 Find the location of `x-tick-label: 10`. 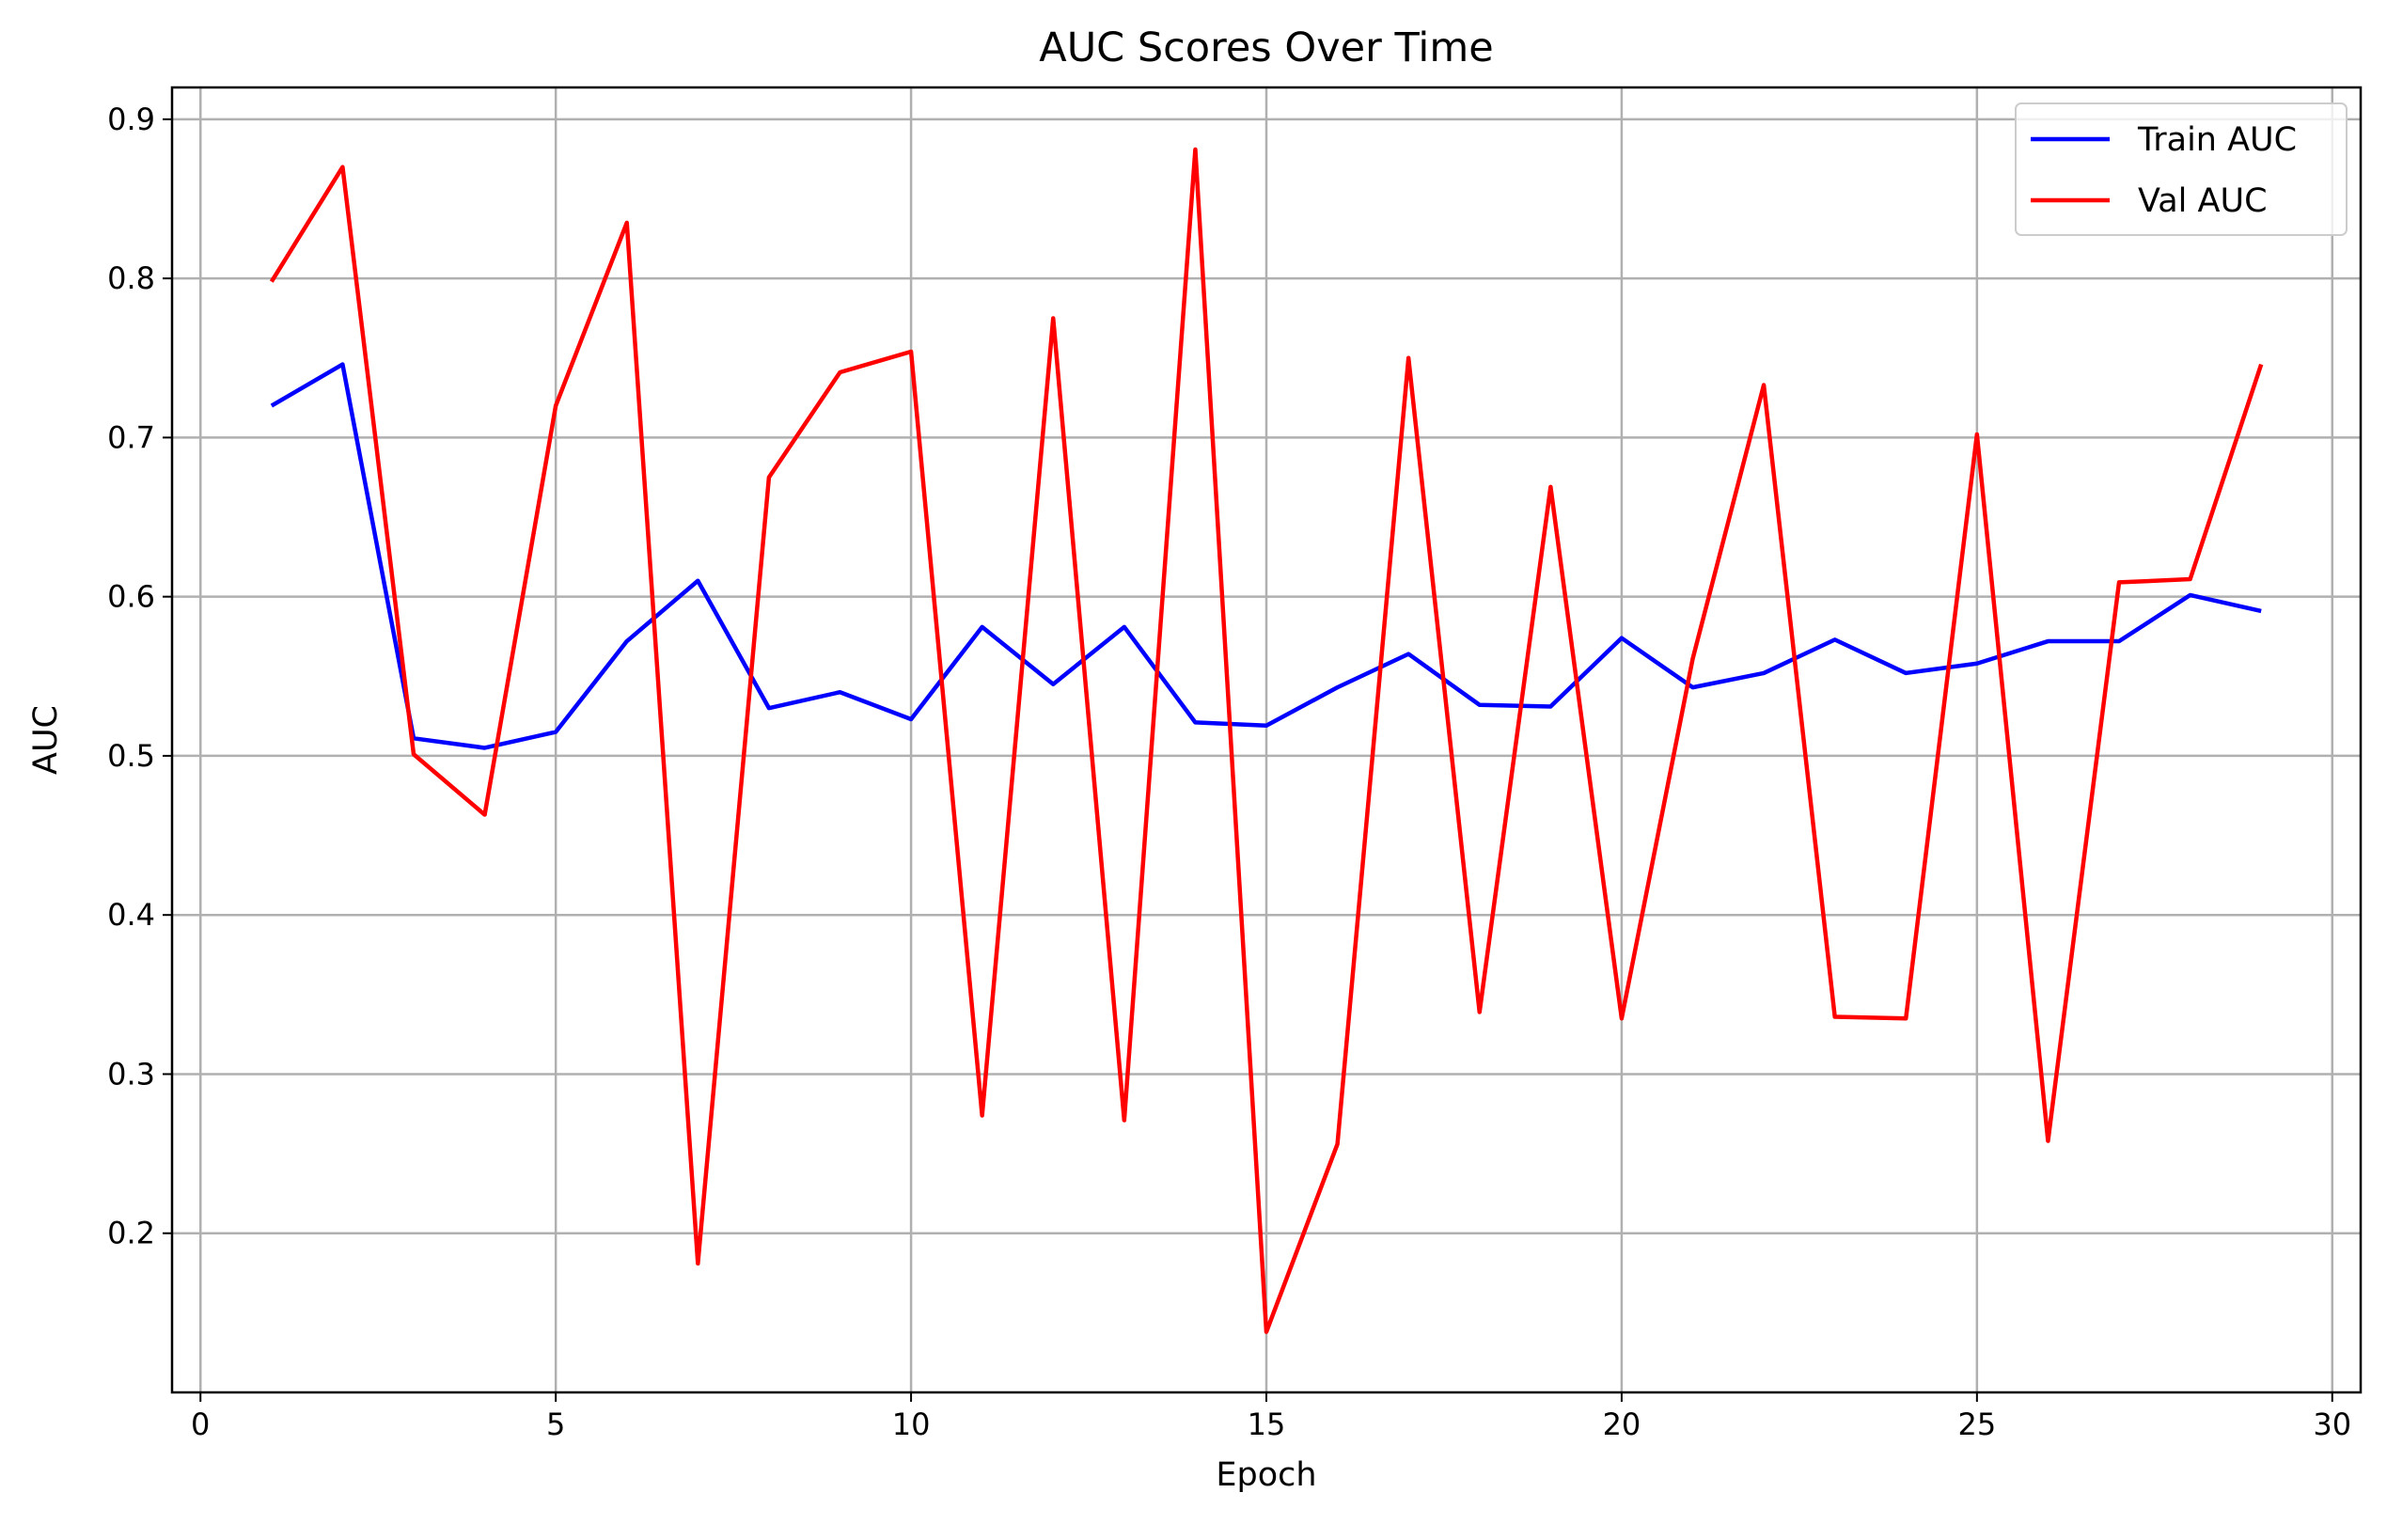

x-tick-label: 10 is located at coordinates (911, 1424).